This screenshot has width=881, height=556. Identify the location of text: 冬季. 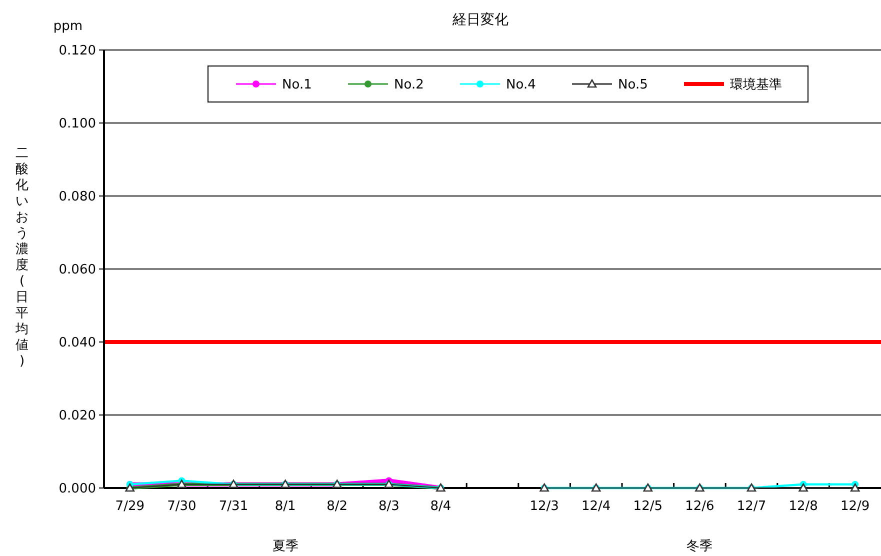
(699, 546).